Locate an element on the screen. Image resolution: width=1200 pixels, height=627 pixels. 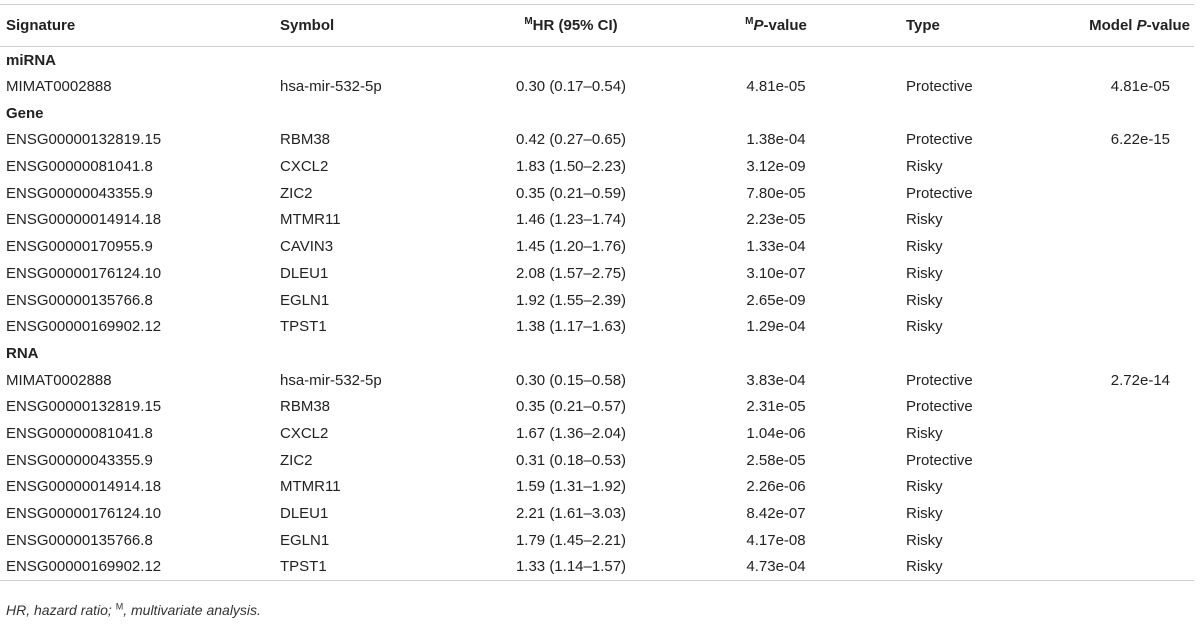
section-row-gene: Gene is located at coordinates (597, 113).